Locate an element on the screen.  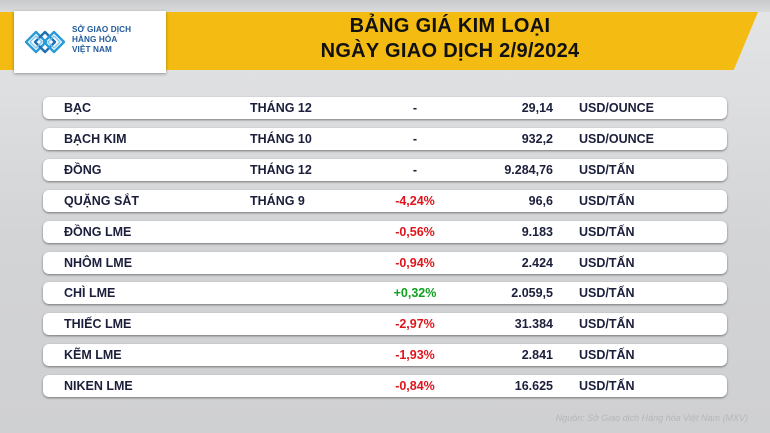
price-value: 16.625 is located at coordinates (533, 386).